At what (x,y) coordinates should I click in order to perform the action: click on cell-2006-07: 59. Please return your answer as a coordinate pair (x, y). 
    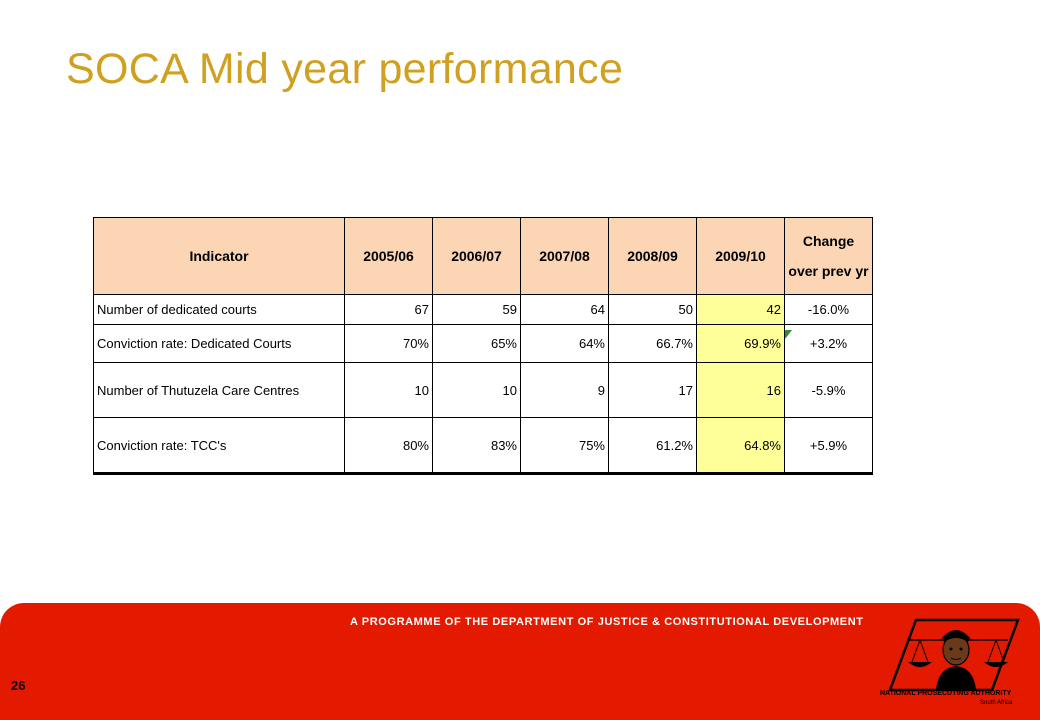
    Looking at the image, I should click on (476, 309).